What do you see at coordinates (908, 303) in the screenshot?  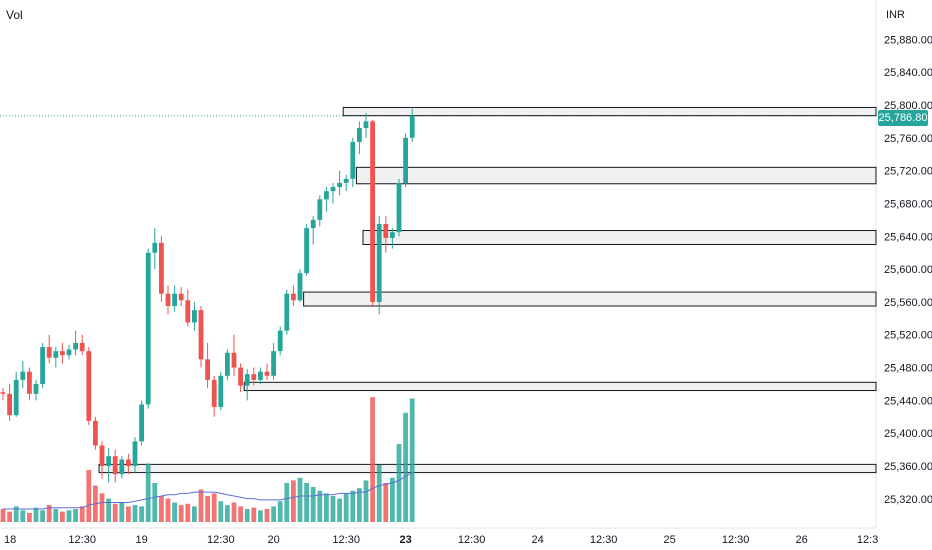 I see `price-tick-label: 25,560.00` at bounding box center [908, 303].